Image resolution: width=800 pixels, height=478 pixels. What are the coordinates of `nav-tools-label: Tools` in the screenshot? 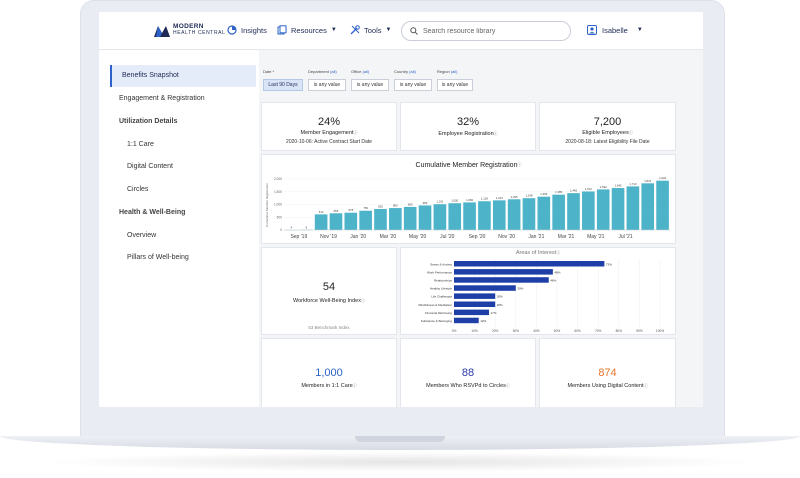 It's located at (373, 30).